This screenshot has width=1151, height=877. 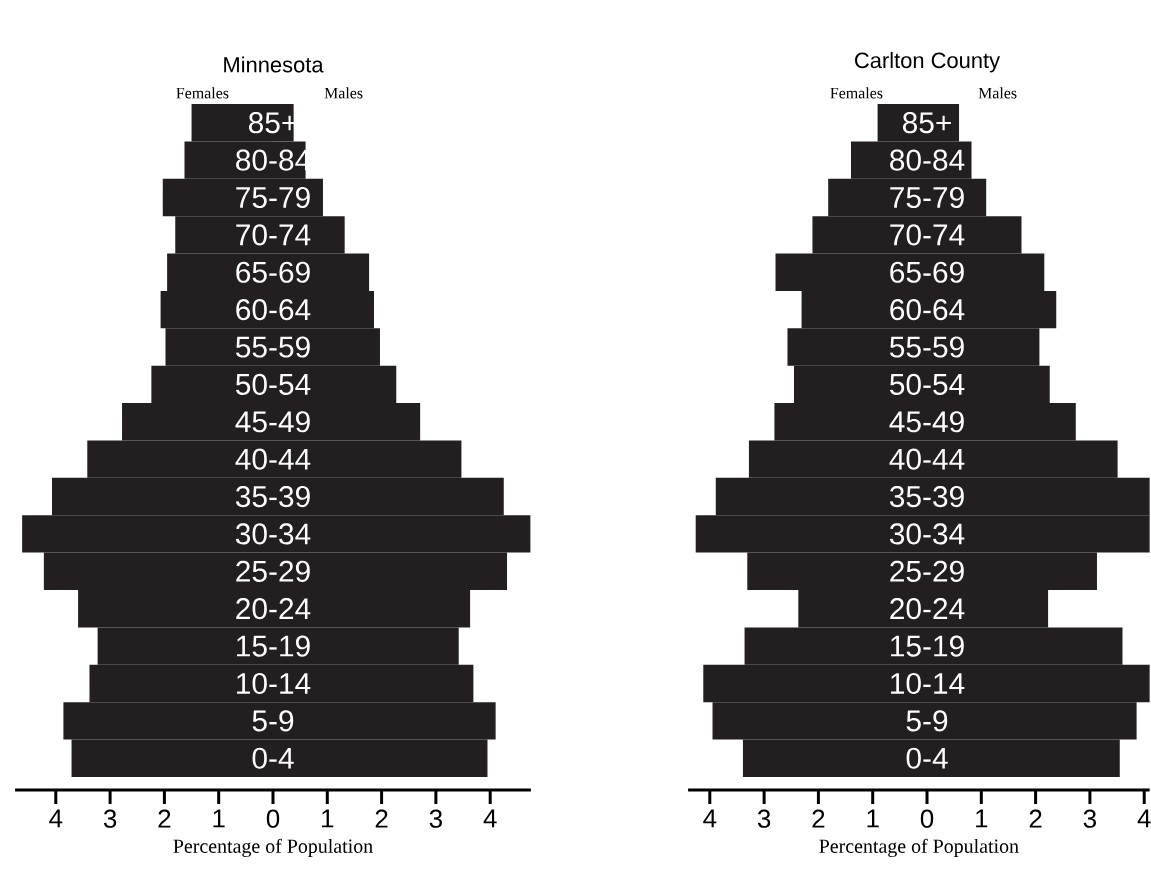 I want to click on chart-title: Carlton County, so click(x=928, y=62).